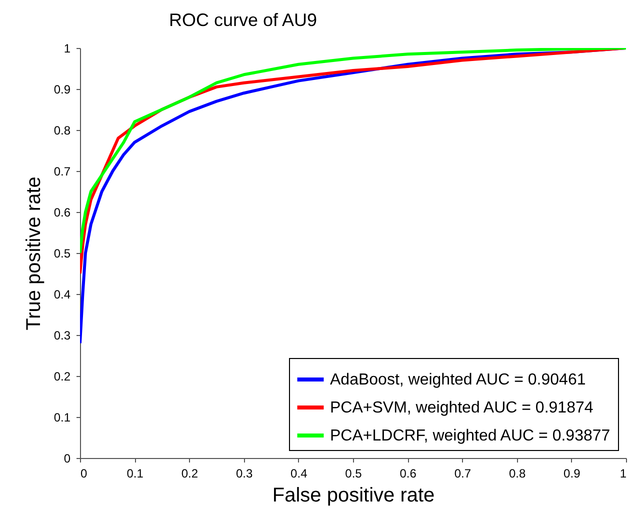 This screenshot has height=511, width=635. I want to click on y-axis-title: True positive rate, so click(33, 253).